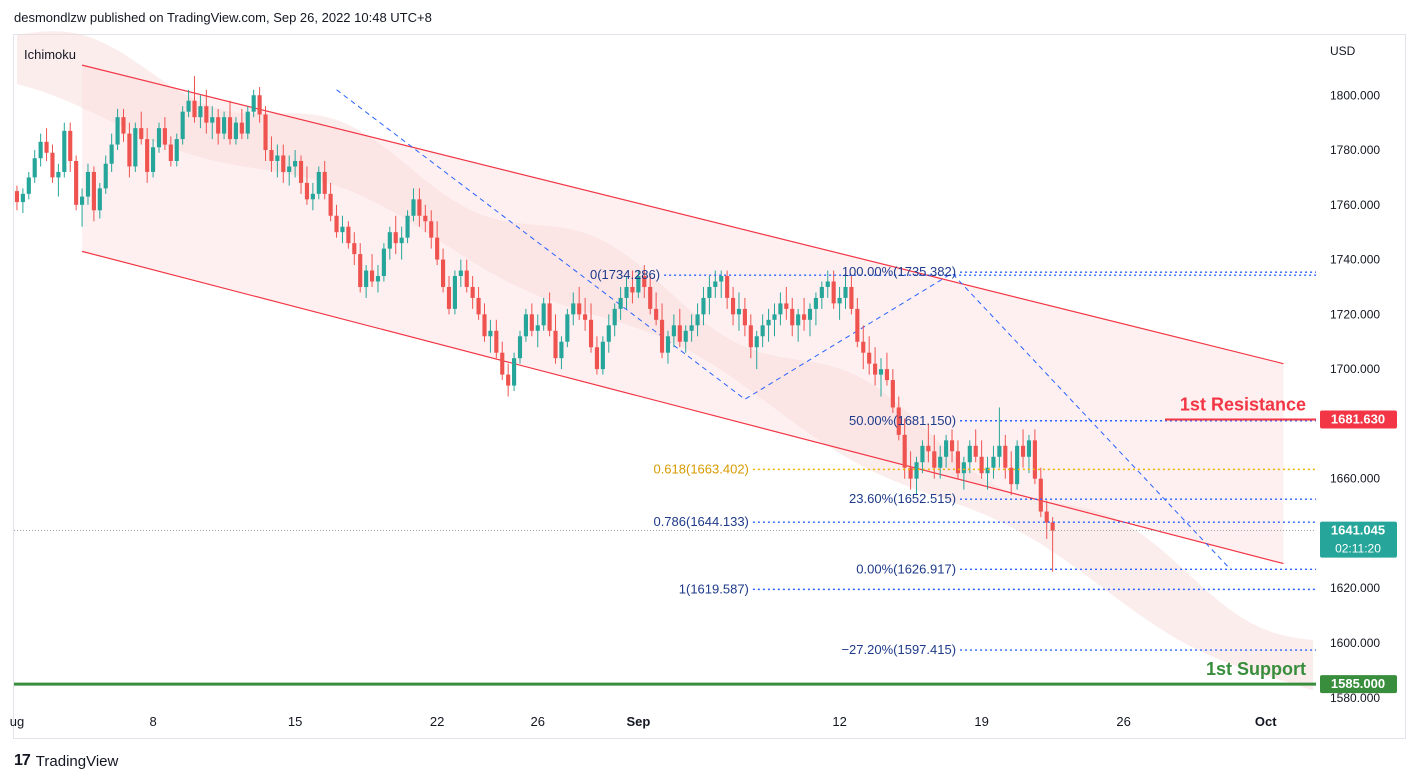 The height and width of the screenshot is (783, 1418). Describe the element at coordinates (981, 721) in the screenshot. I see `x-tick-label: 19` at that location.